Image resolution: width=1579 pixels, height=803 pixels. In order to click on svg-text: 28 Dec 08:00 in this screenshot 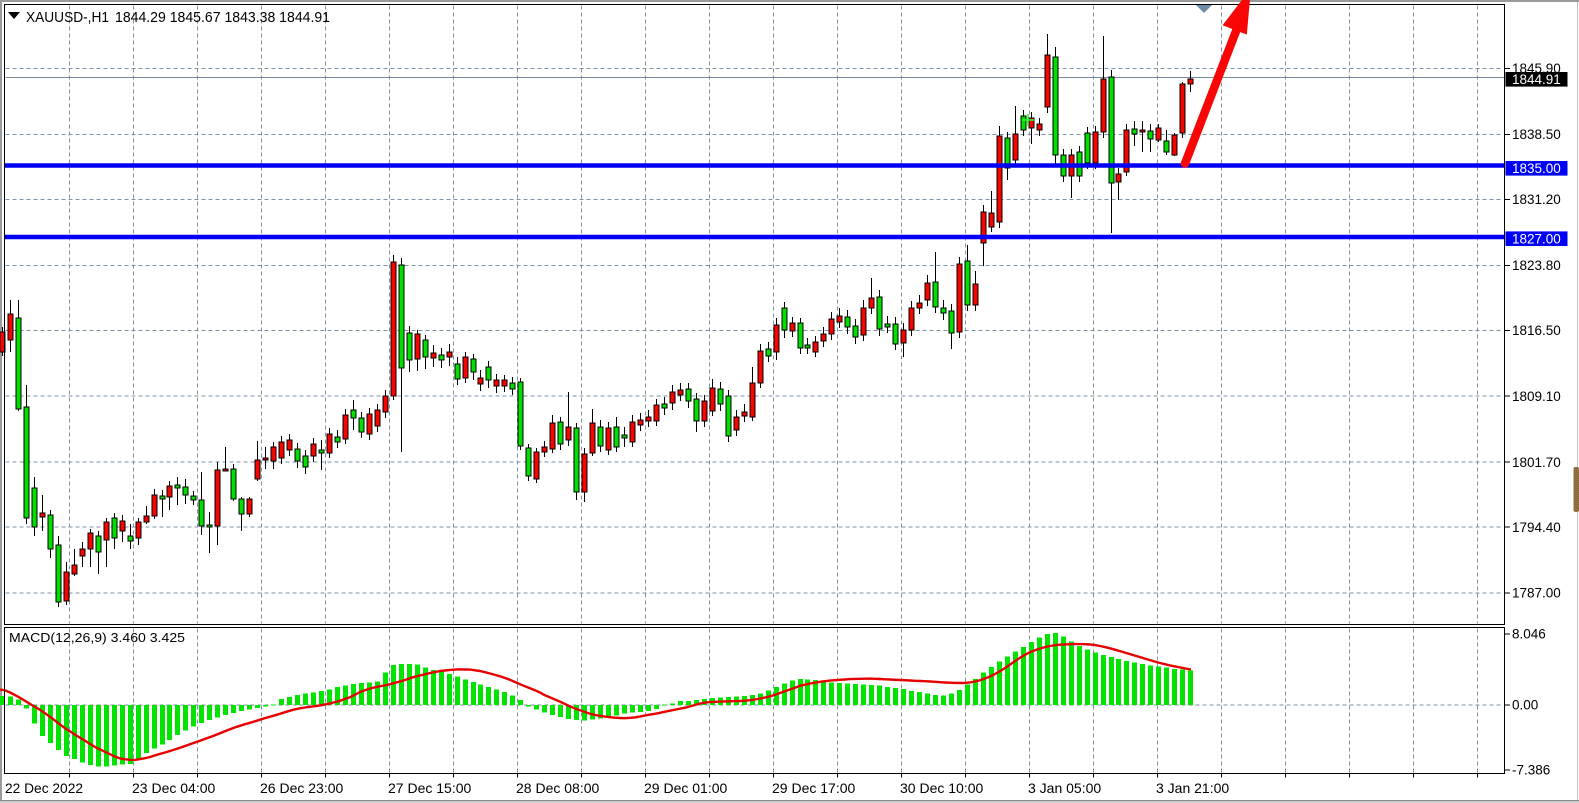, I will do `click(557, 788)`.